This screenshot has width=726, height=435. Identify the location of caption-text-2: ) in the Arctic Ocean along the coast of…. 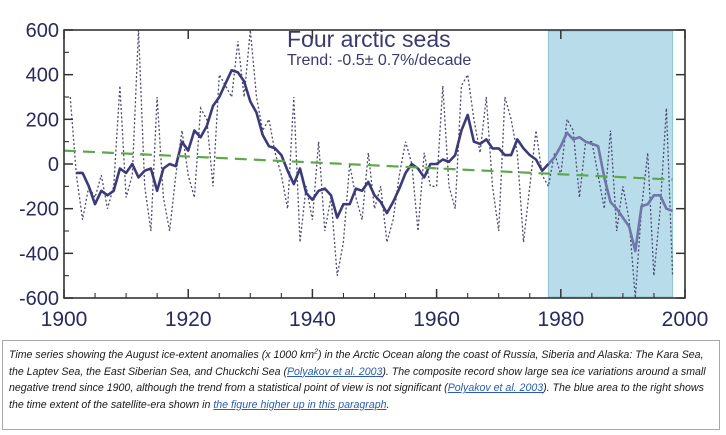
(356, 363).